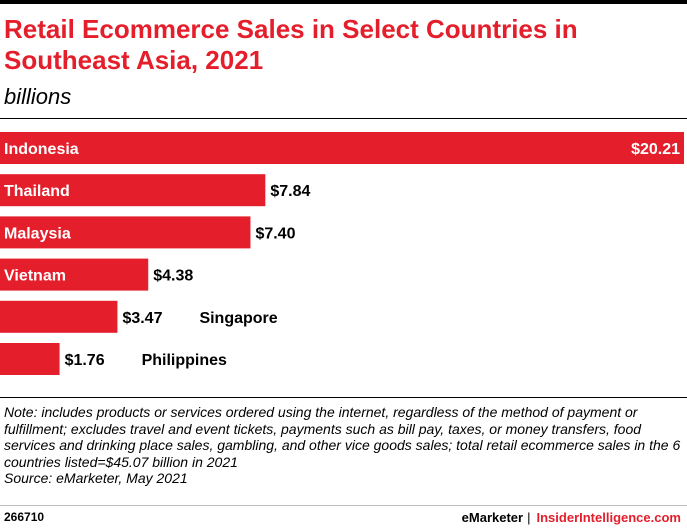  What do you see at coordinates (74, 274) in the screenshot?
I see `bar-vietnam` at bounding box center [74, 274].